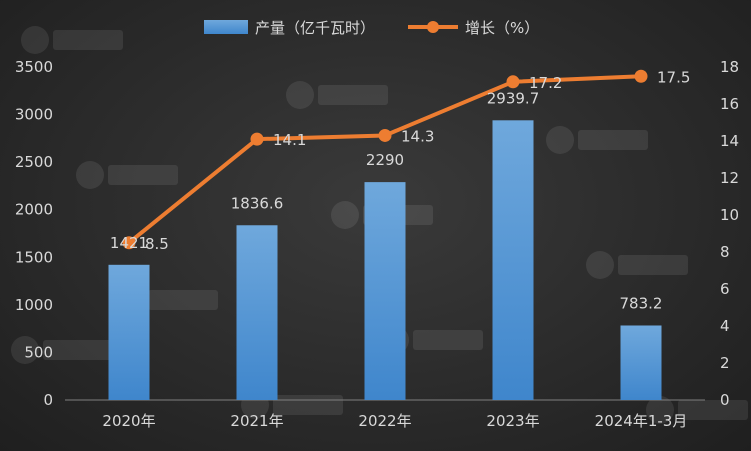 This screenshot has height=451, width=751. I want to click on bar-value-label: 1836.6, so click(257, 203).